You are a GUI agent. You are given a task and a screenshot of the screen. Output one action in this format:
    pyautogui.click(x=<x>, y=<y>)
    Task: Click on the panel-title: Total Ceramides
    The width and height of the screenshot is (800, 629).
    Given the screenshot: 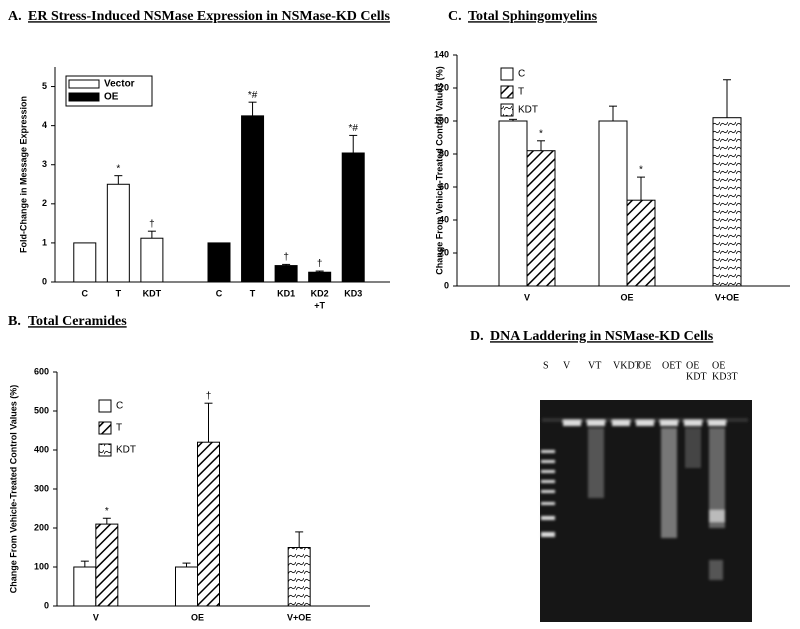 What is the action you would take?
    pyautogui.click(x=77, y=321)
    